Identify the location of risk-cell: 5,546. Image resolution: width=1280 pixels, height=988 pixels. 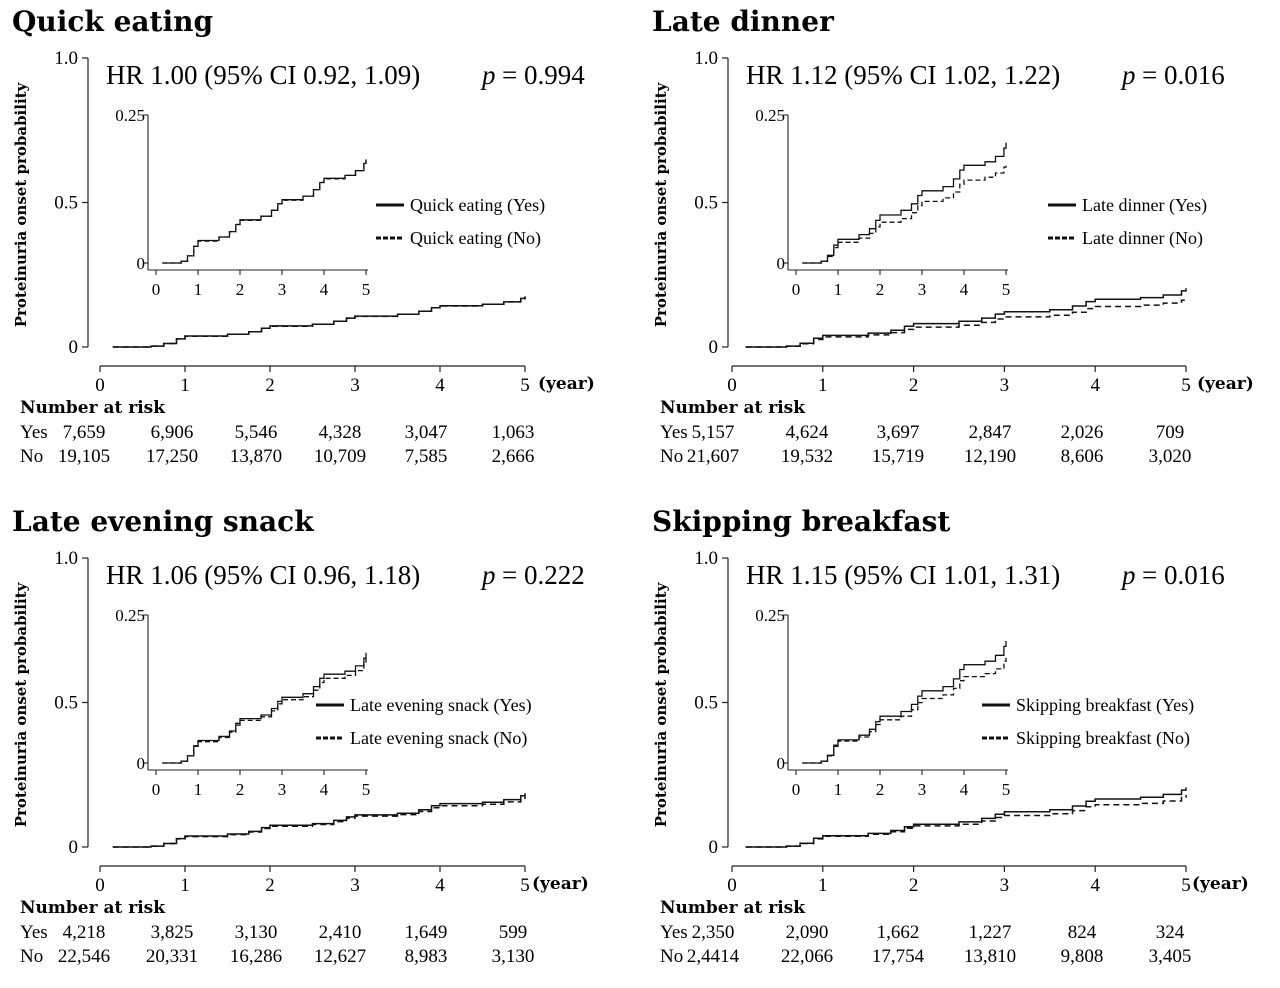
(256, 432).